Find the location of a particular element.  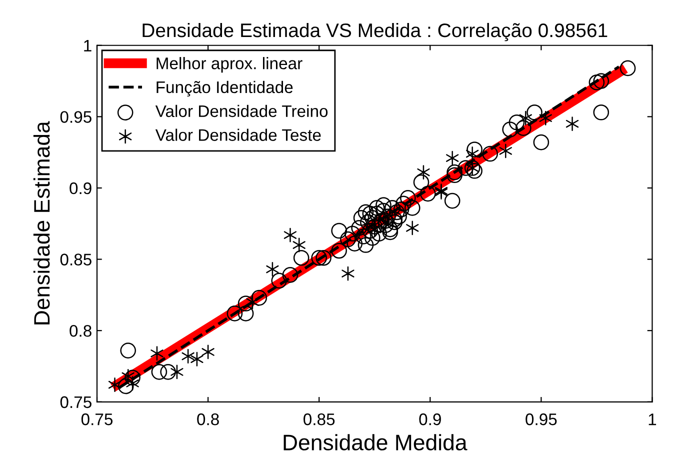

legend-label: Função Identidade is located at coordinates (224, 88).